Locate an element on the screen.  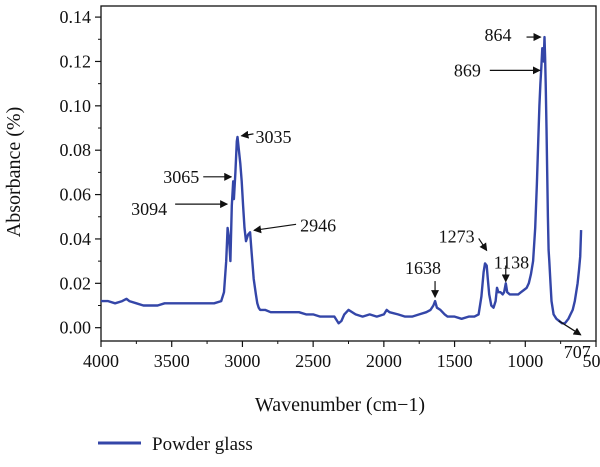
x-tick-label: 4000 is located at coordinates (101, 361).